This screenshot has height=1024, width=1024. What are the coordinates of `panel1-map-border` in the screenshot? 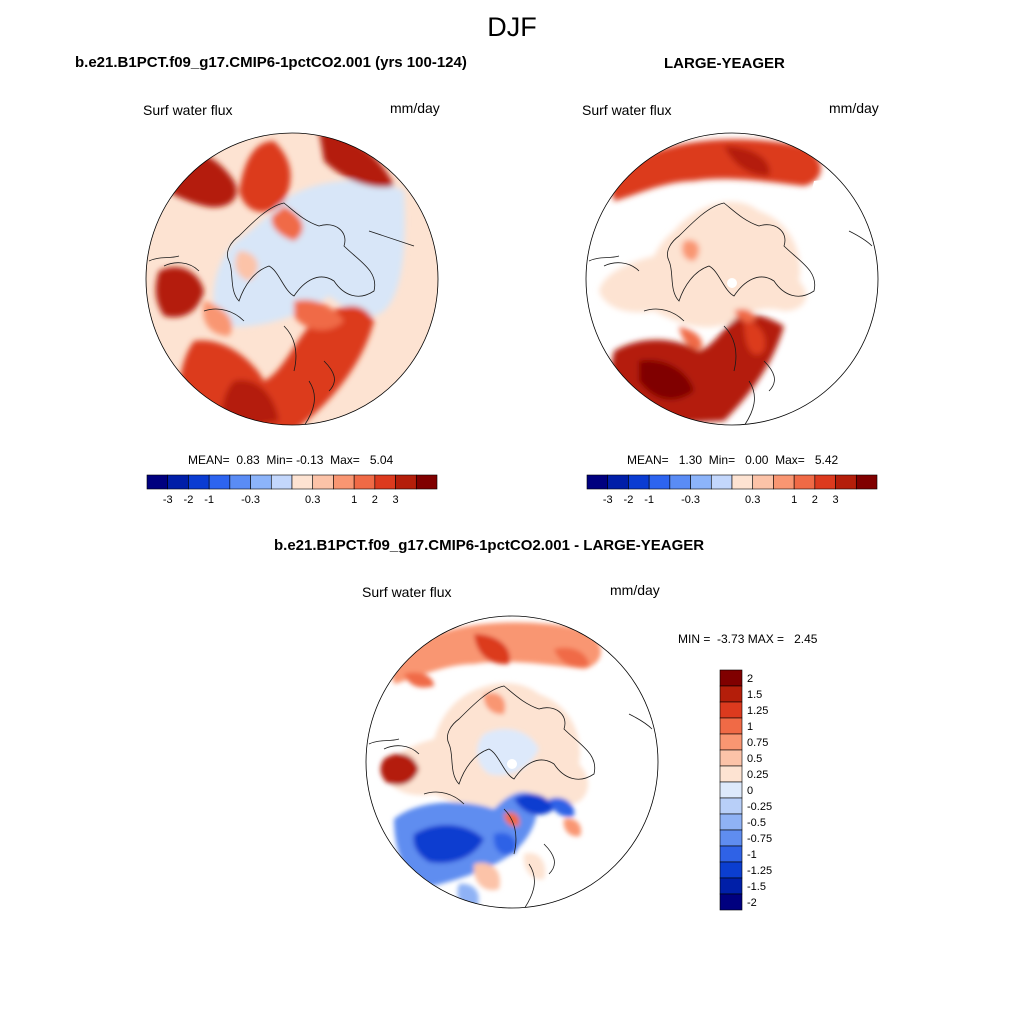 It's located at (292, 279).